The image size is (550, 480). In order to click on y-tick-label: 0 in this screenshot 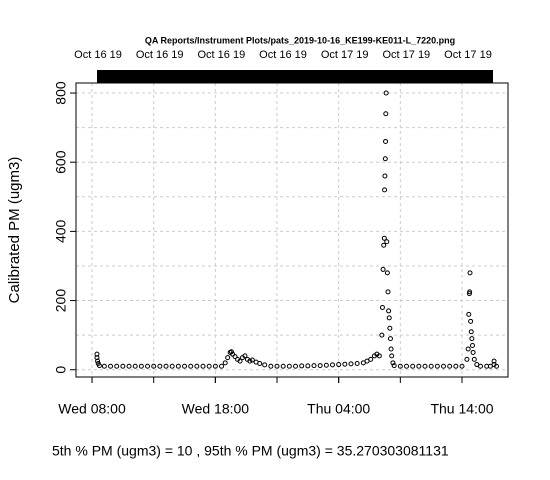, I will do `click(61, 370)`.